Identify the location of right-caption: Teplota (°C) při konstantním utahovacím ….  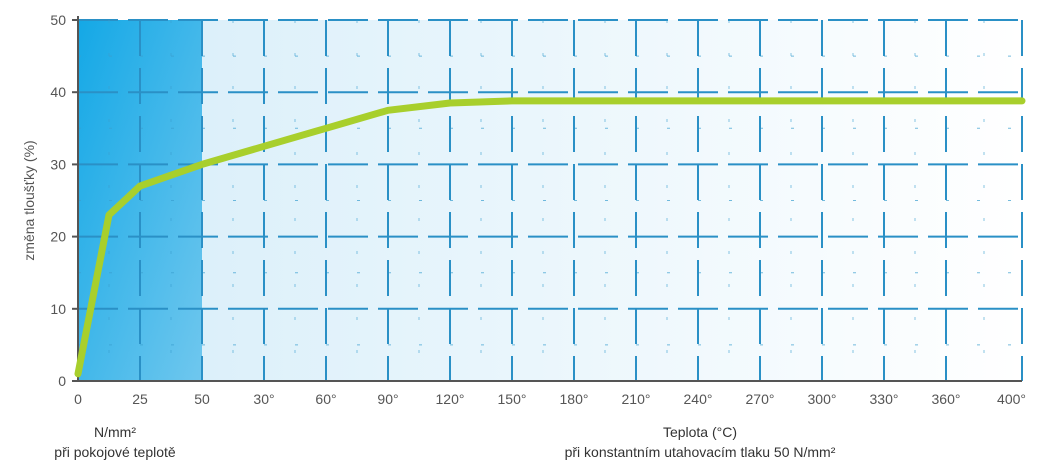
(700, 442).